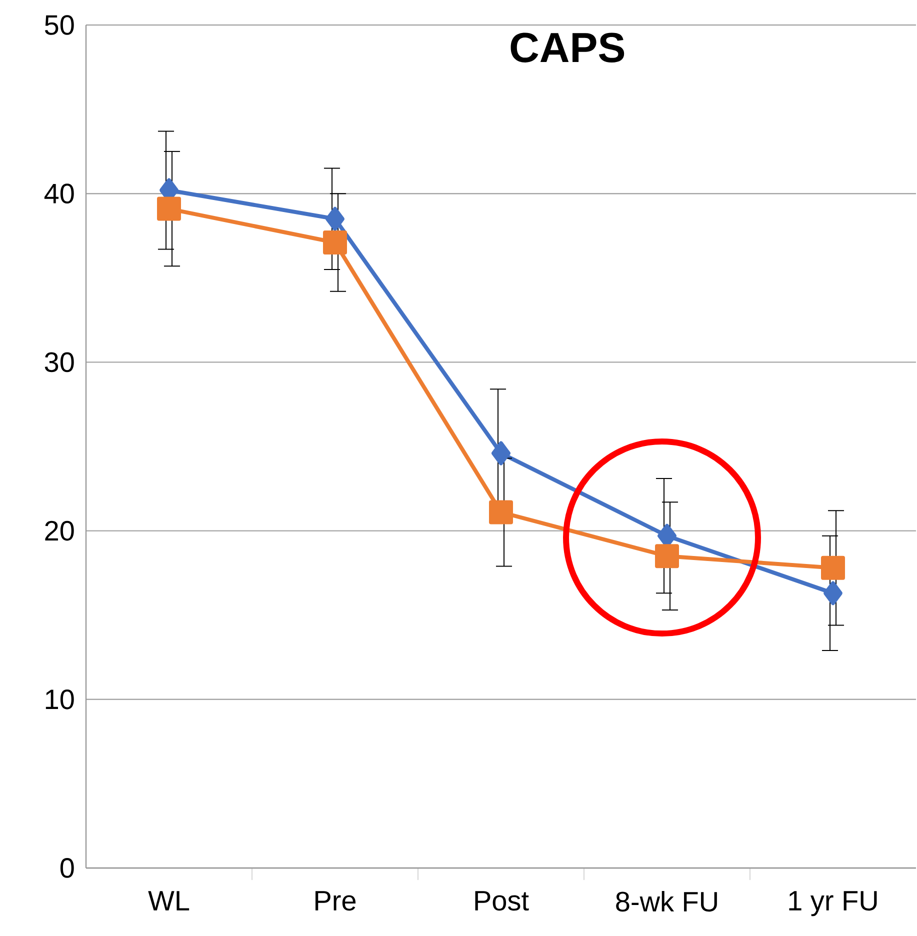 Image resolution: width=917 pixels, height=936 pixels. I want to click on x-tick-label: WL, so click(169, 900).